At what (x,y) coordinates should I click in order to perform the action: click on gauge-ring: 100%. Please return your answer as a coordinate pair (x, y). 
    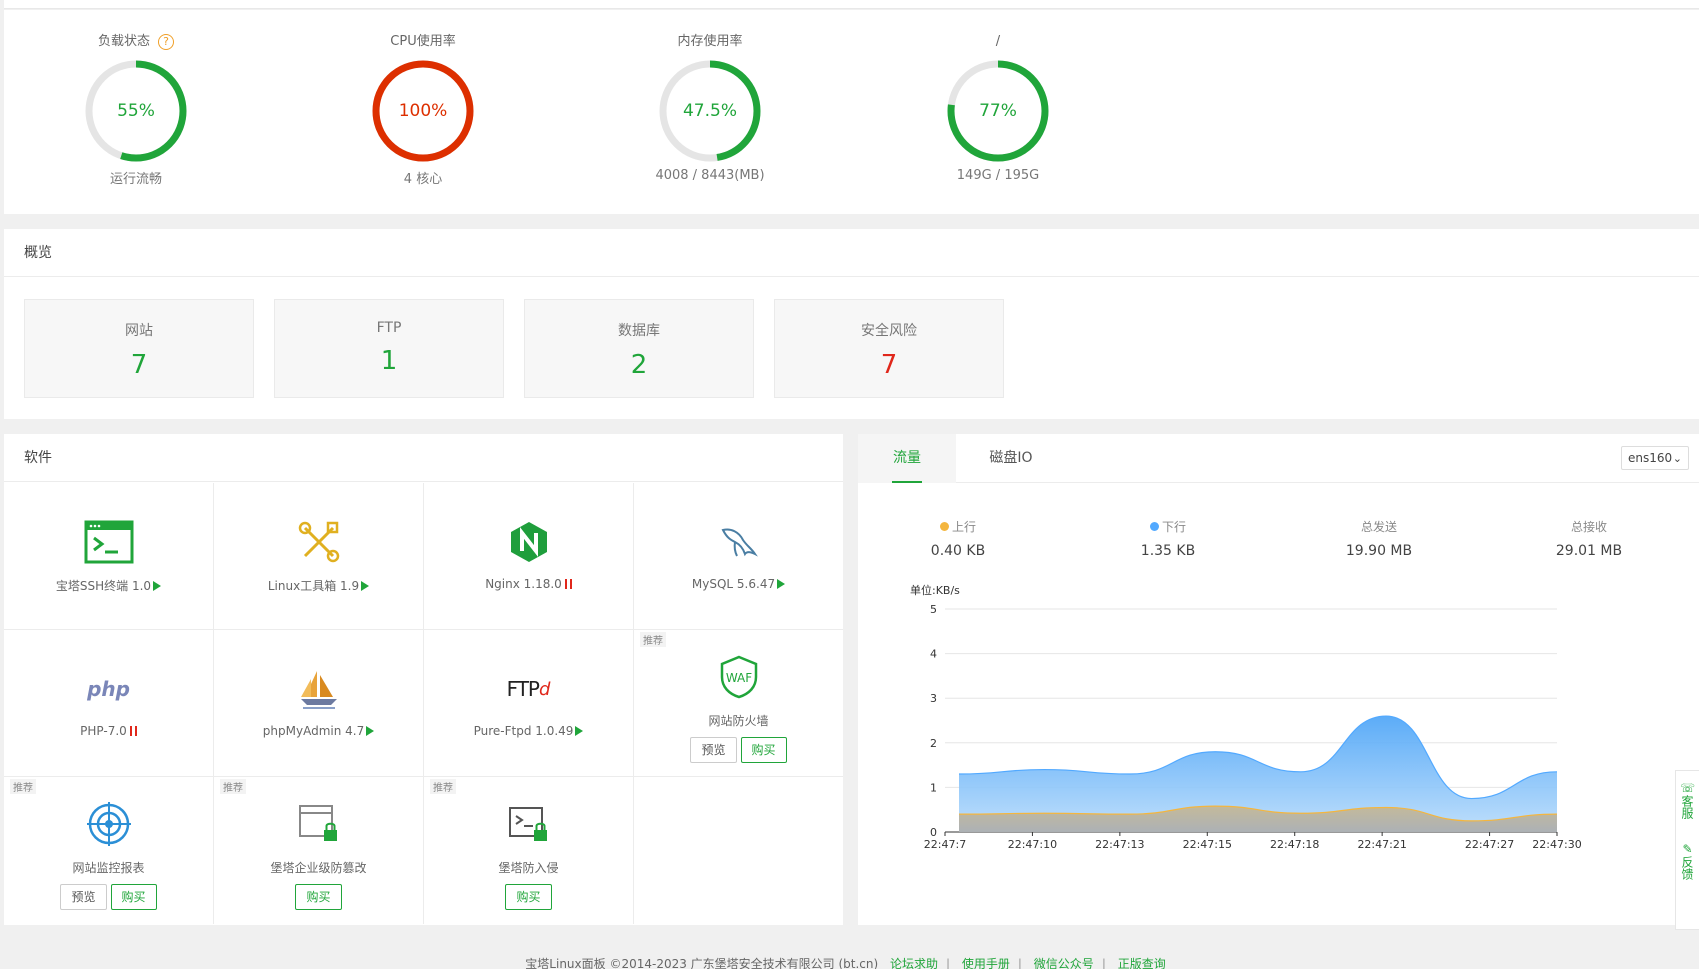
    Looking at the image, I should click on (423, 111).